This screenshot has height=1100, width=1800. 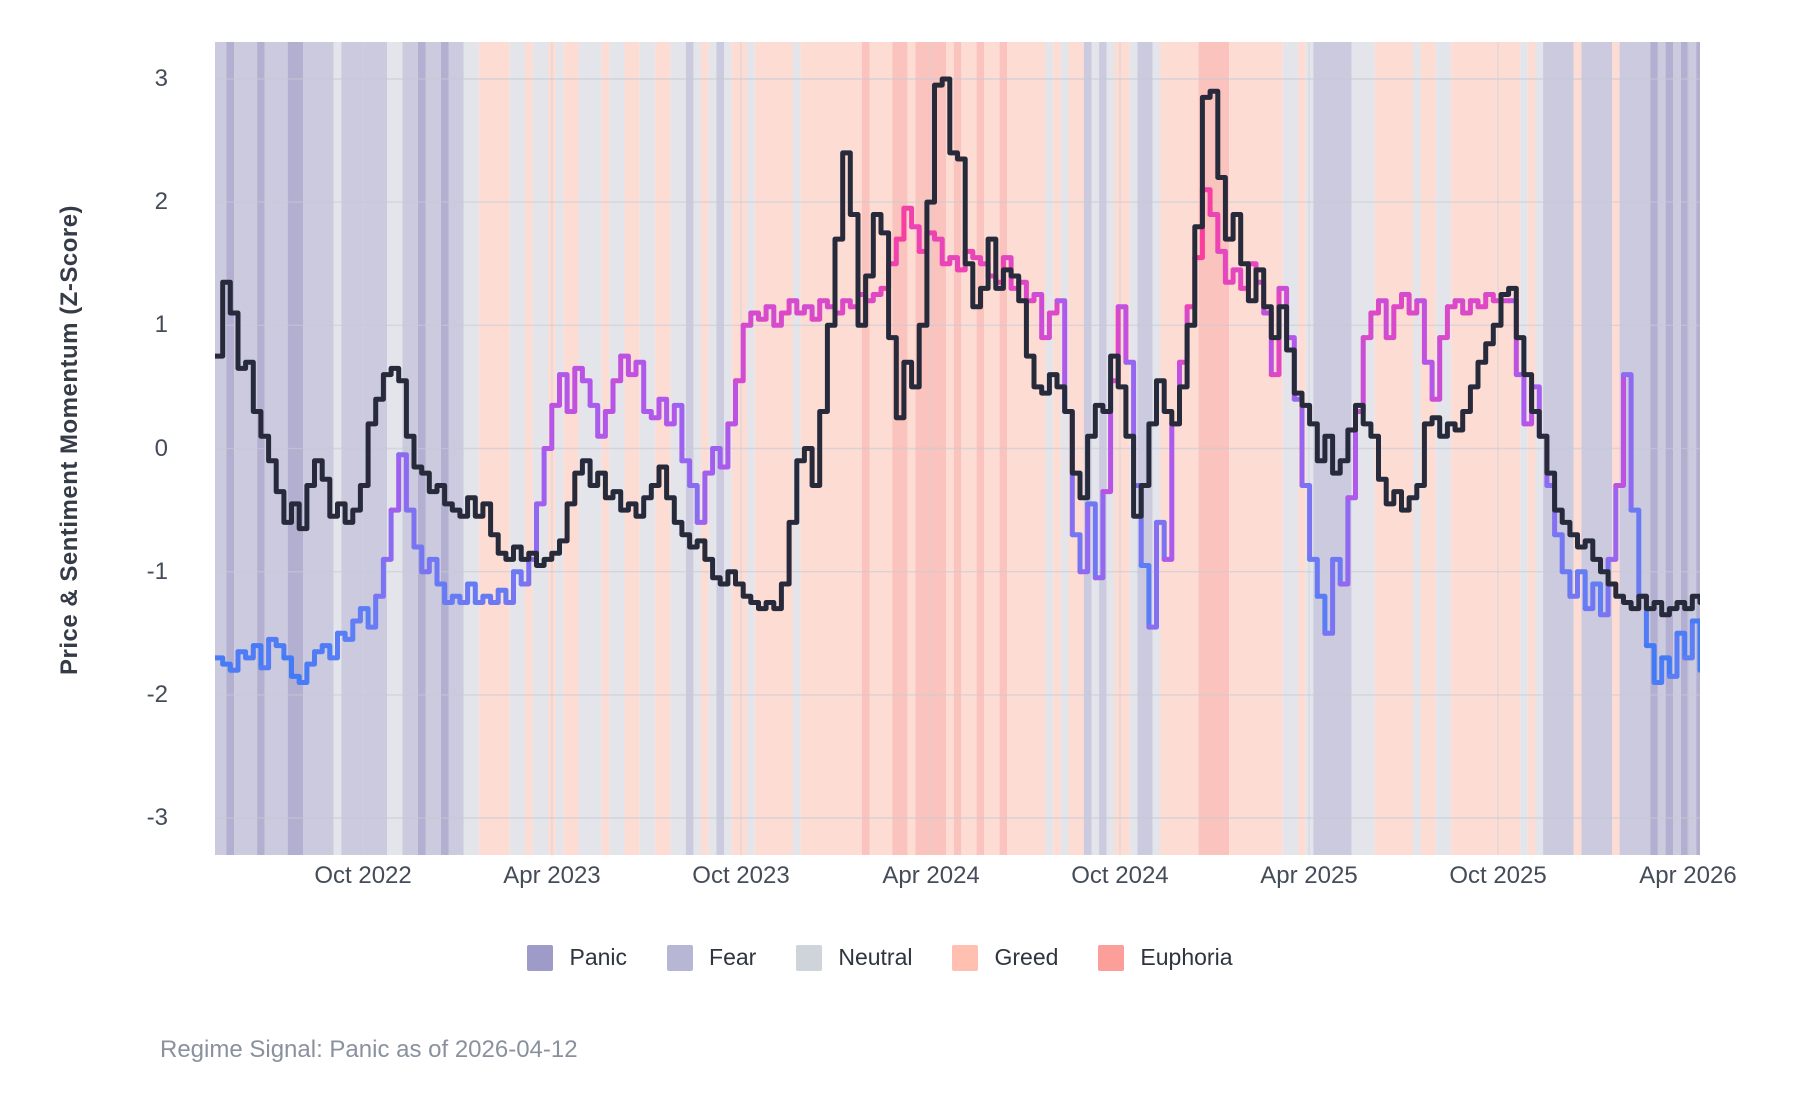 I want to click on legend-item-euphoria: Euphoria, so click(x=1165, y=957).